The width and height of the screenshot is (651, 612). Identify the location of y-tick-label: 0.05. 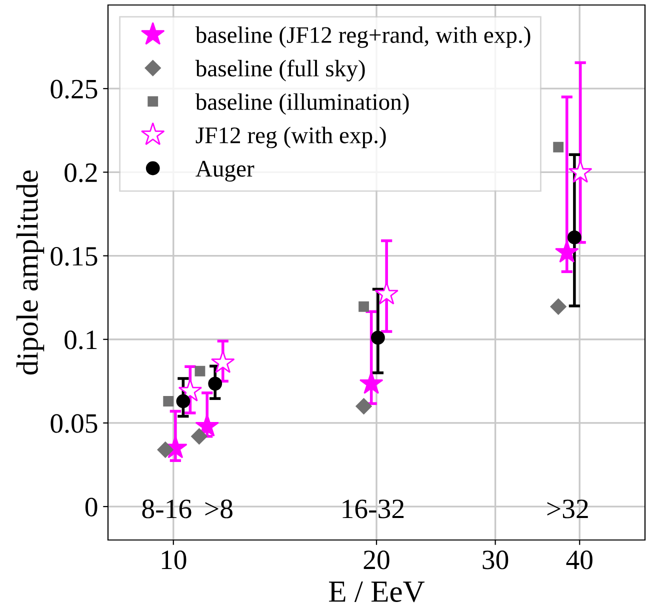
(74, 423).